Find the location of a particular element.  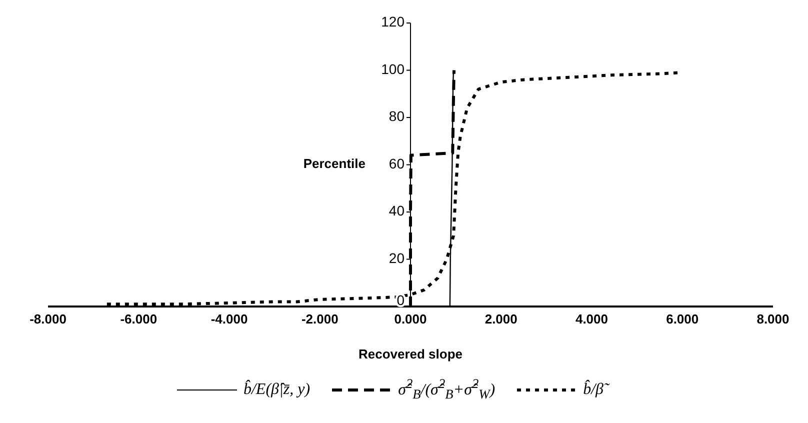

y-tick-label: 80 is located at coordinates (396, 116).